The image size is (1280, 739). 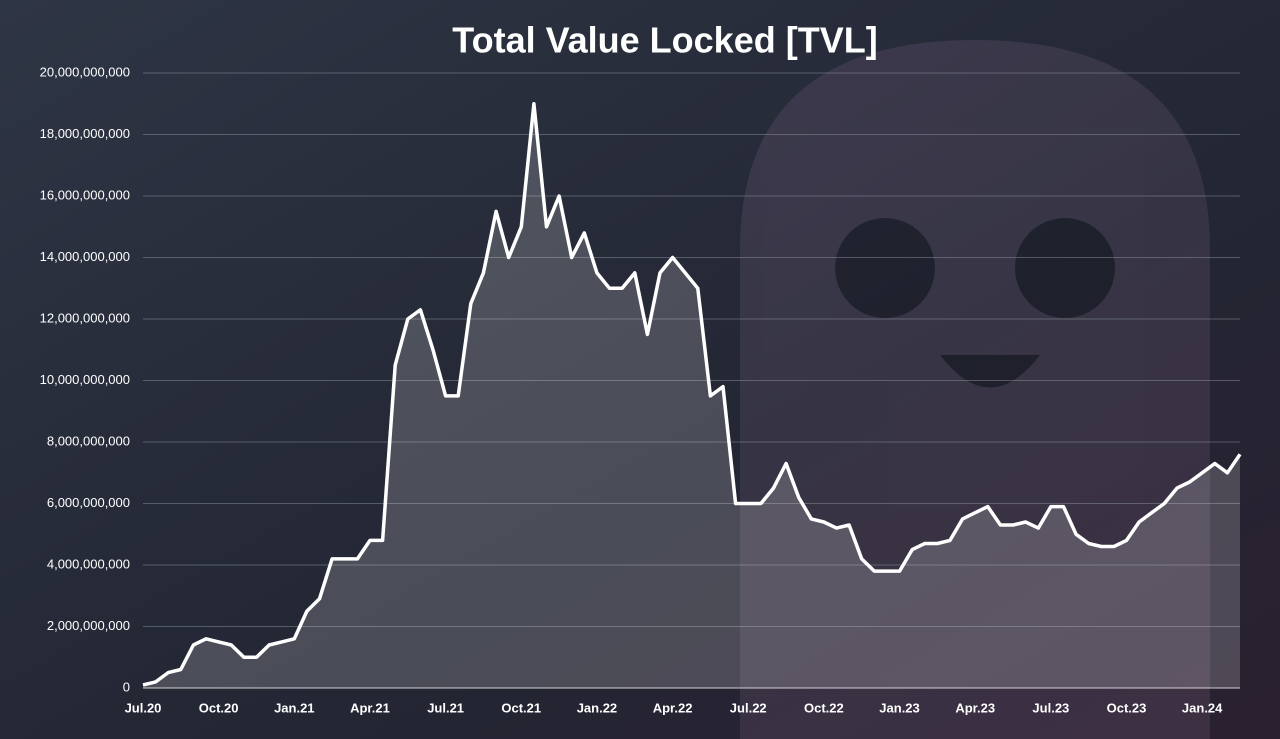 I want to click on y-tick-label: 6,000,000,000, so click(x=88, y=502).